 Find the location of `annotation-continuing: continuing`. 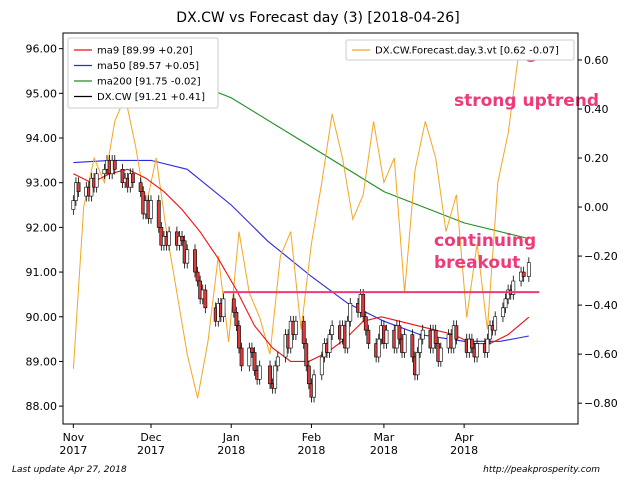

annotation-continuing: continuing is located at coordinates (485, 241).